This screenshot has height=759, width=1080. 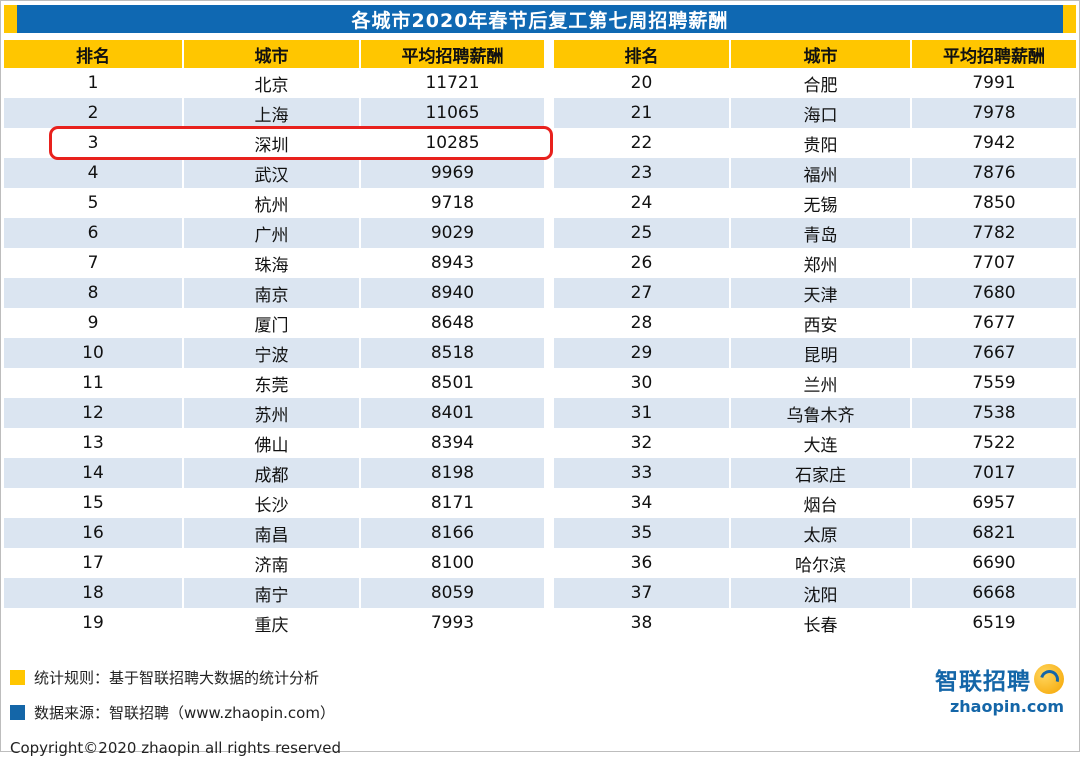 I want to click on rank-cell: 13, so click(x=93, y=443).